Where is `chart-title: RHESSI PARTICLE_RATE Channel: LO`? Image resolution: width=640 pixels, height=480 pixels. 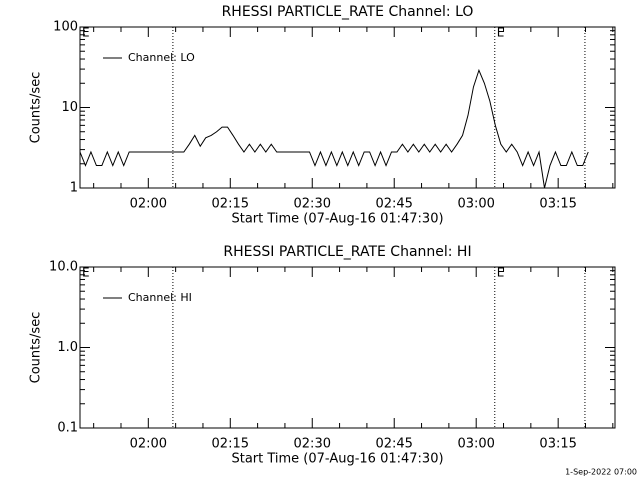 chart-title: RHESSI PARTICLE_RATE Channel: LO is located at coordinates (348, 12).